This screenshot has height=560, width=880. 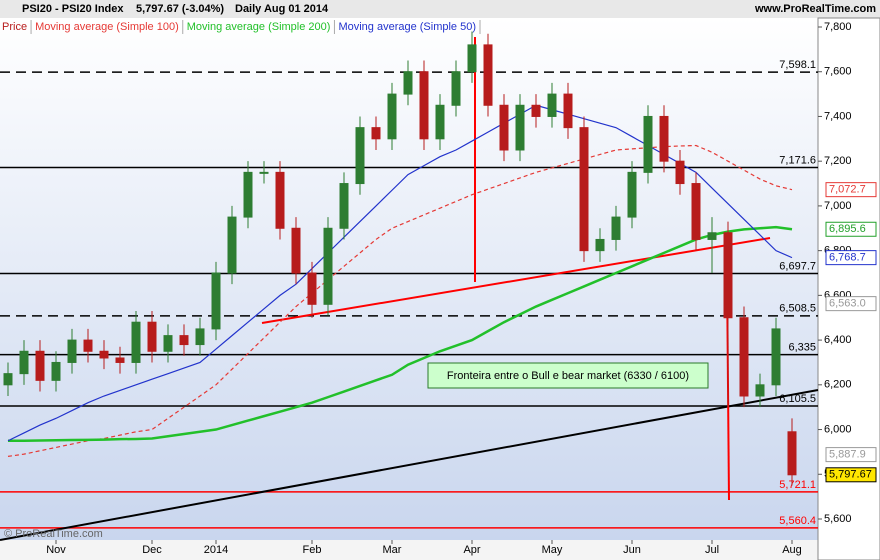 I want to click on x-tick-label: Jul, so click(x=712, y=550).